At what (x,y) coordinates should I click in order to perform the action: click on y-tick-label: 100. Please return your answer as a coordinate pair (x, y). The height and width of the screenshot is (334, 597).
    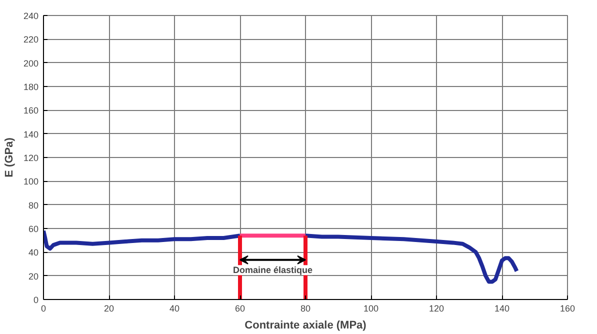
    Looking at the image, I should click on (31, 181).